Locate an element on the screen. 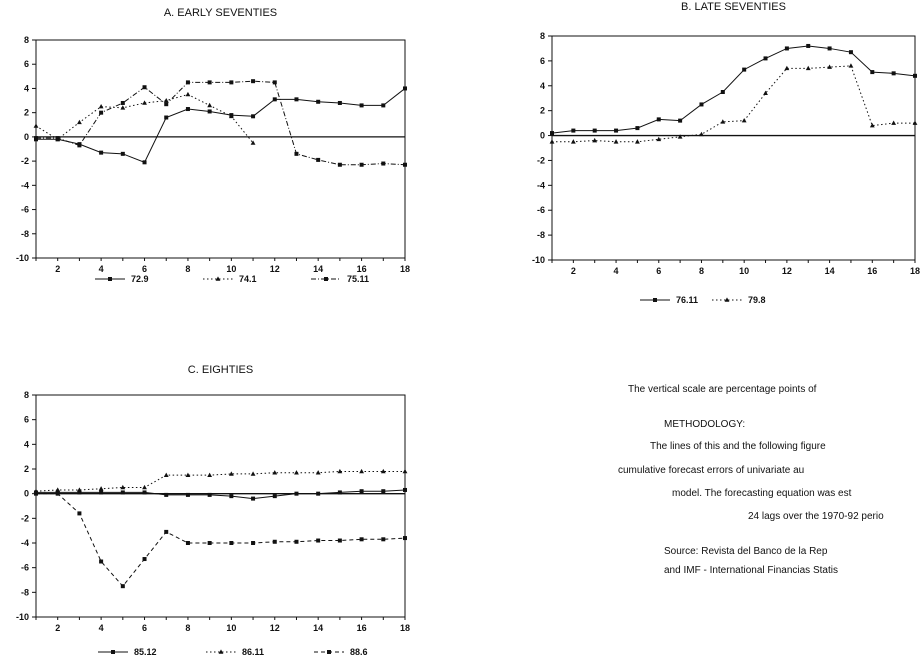  y-tick-label: -2 is located at coordinates (541, 160).